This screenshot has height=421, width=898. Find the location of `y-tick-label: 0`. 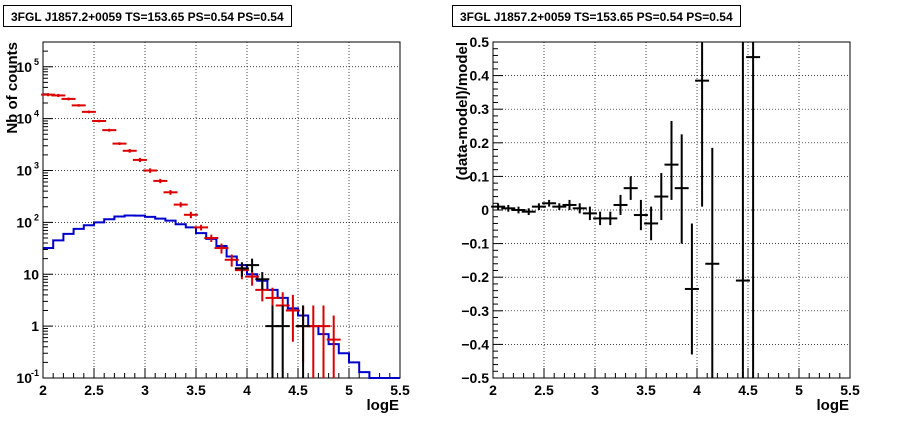

y-tick-label: 0 is located at coordinates (485, 210).